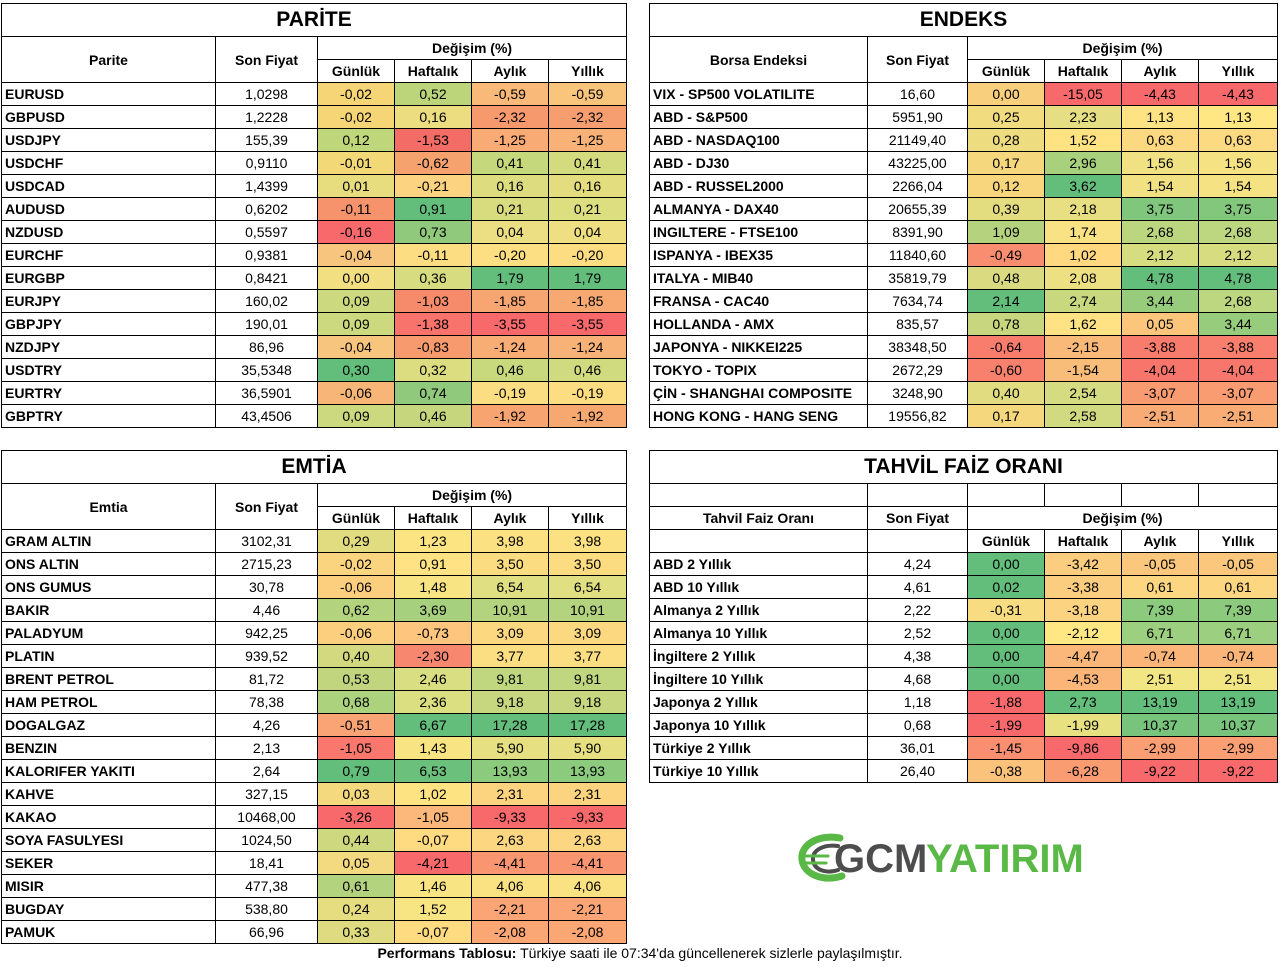  I want to click on parite-row: USDCAD 1,4399 0,01 -0,21 0,16 0,16, so click(314, 186).